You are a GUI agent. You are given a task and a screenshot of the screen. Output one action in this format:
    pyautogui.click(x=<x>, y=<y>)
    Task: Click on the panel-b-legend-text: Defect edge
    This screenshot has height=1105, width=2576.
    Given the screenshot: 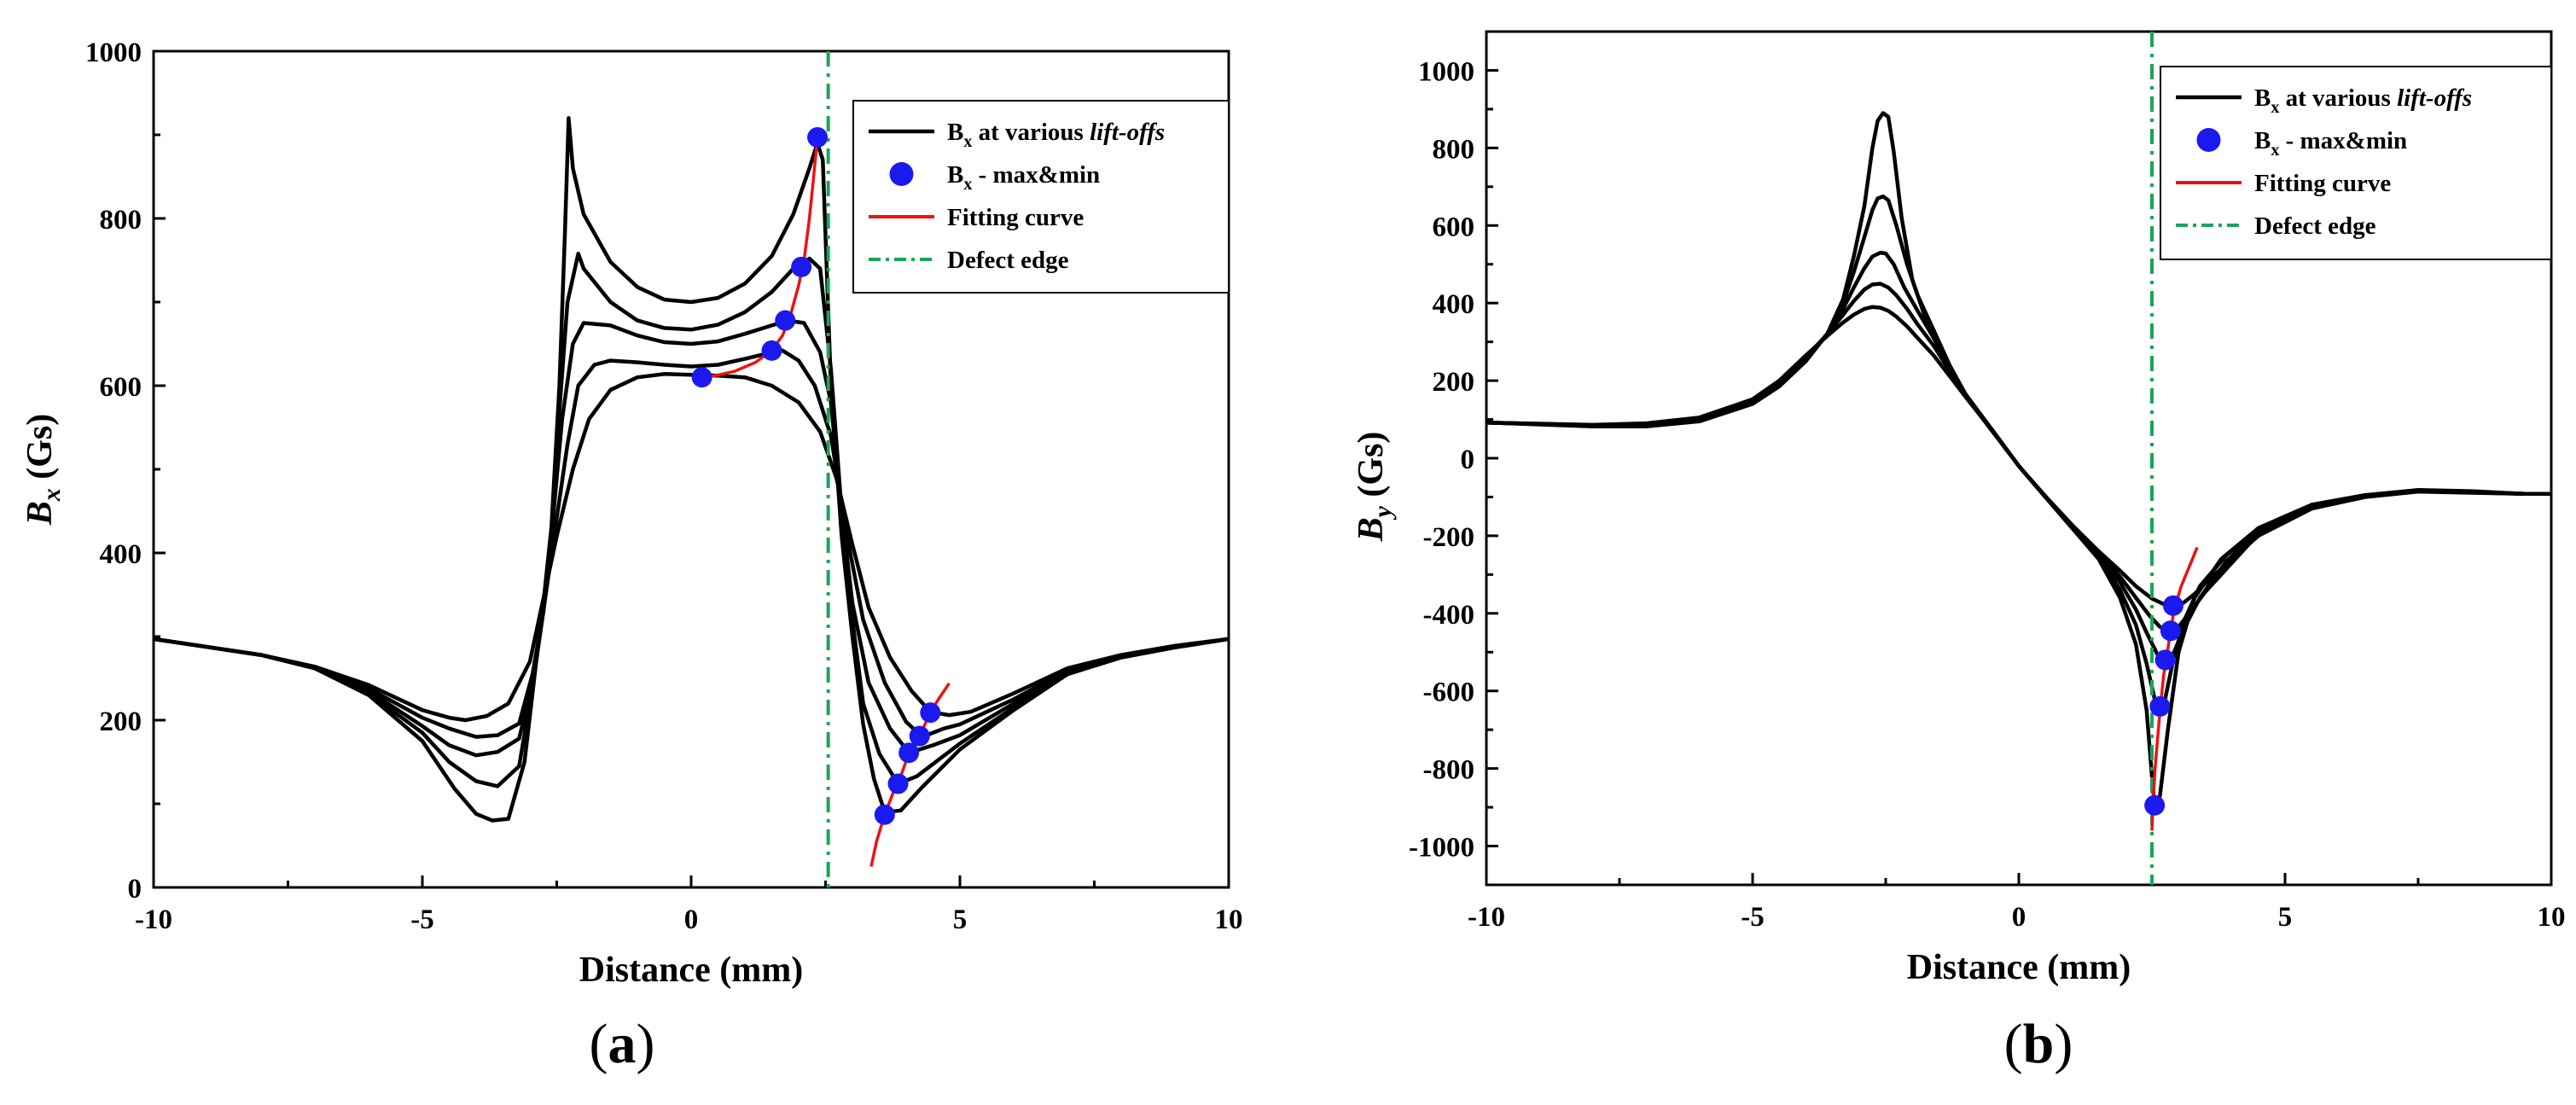 What is the action you would take?
    pyautogui.click(x=2315, y=226)
    